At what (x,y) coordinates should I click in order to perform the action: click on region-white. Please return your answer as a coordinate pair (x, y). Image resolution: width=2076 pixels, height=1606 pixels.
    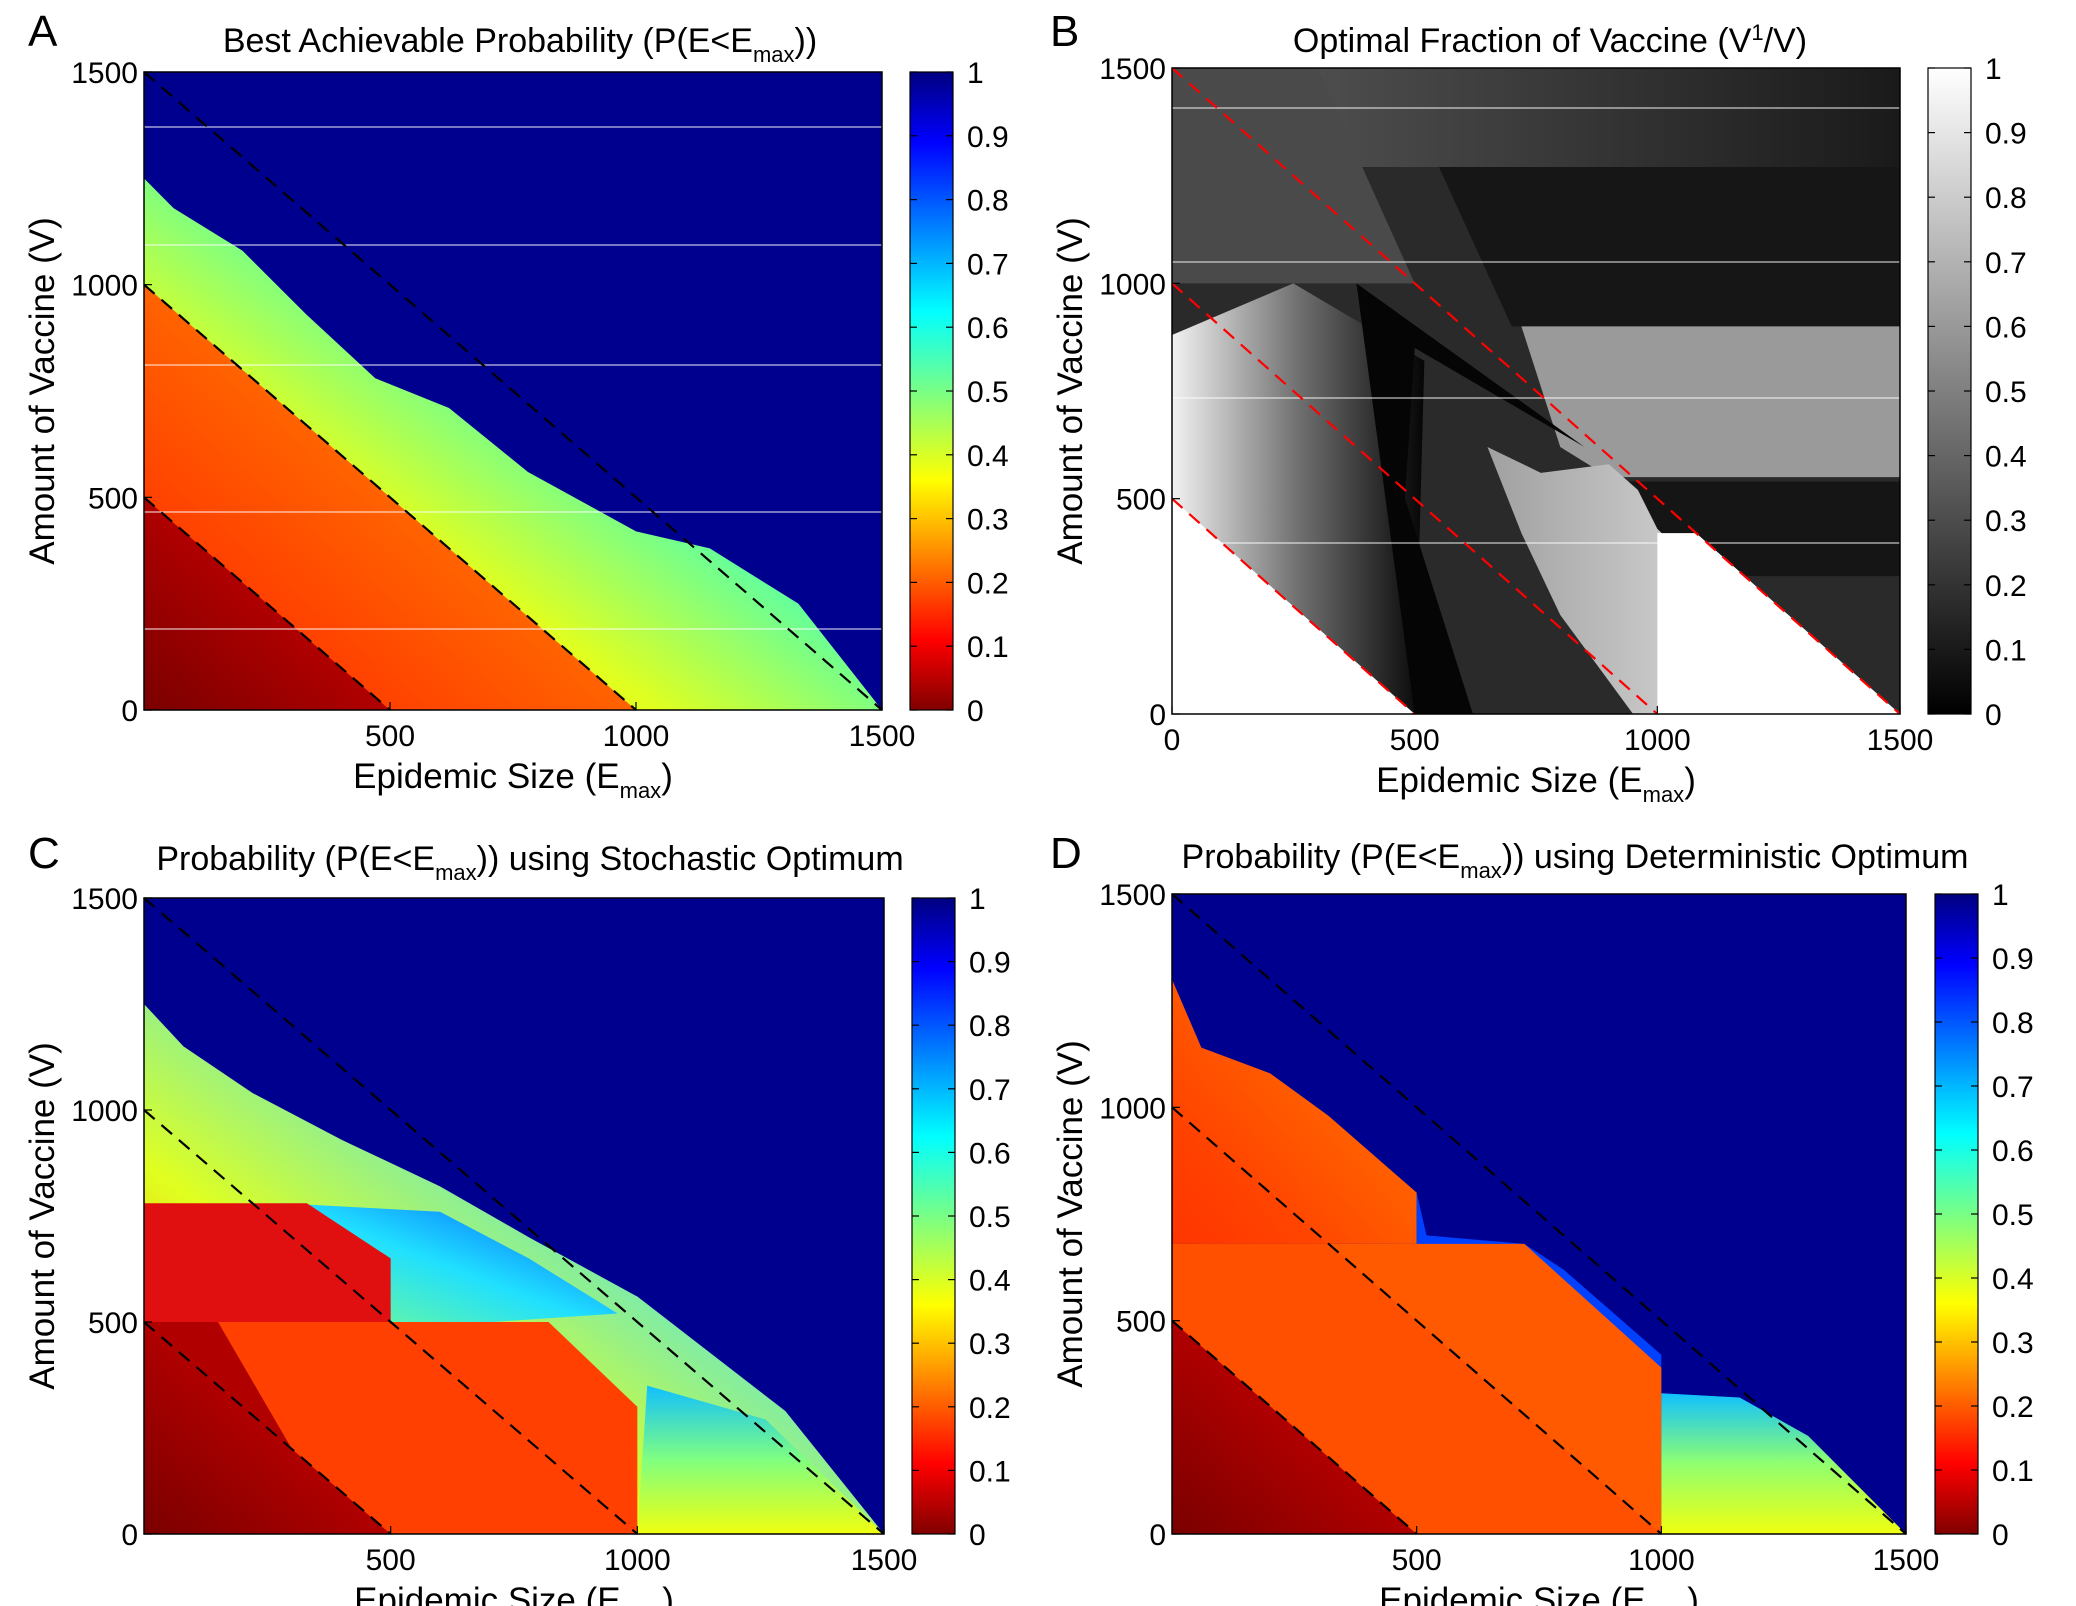
    Looking at the image, I should click on (1778, 623).